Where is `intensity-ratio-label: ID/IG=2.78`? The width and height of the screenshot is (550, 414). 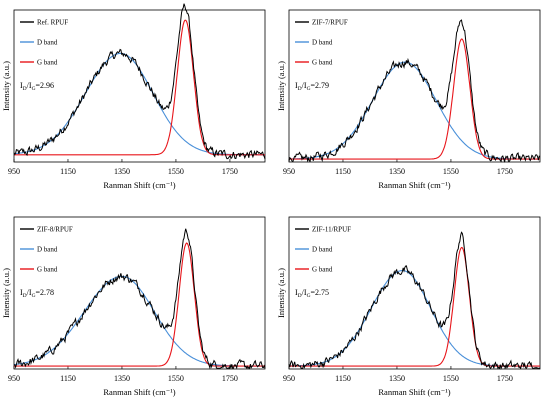 intensity-ratio-label: ID/IG=2.78 is located at coordinates (37, 293).